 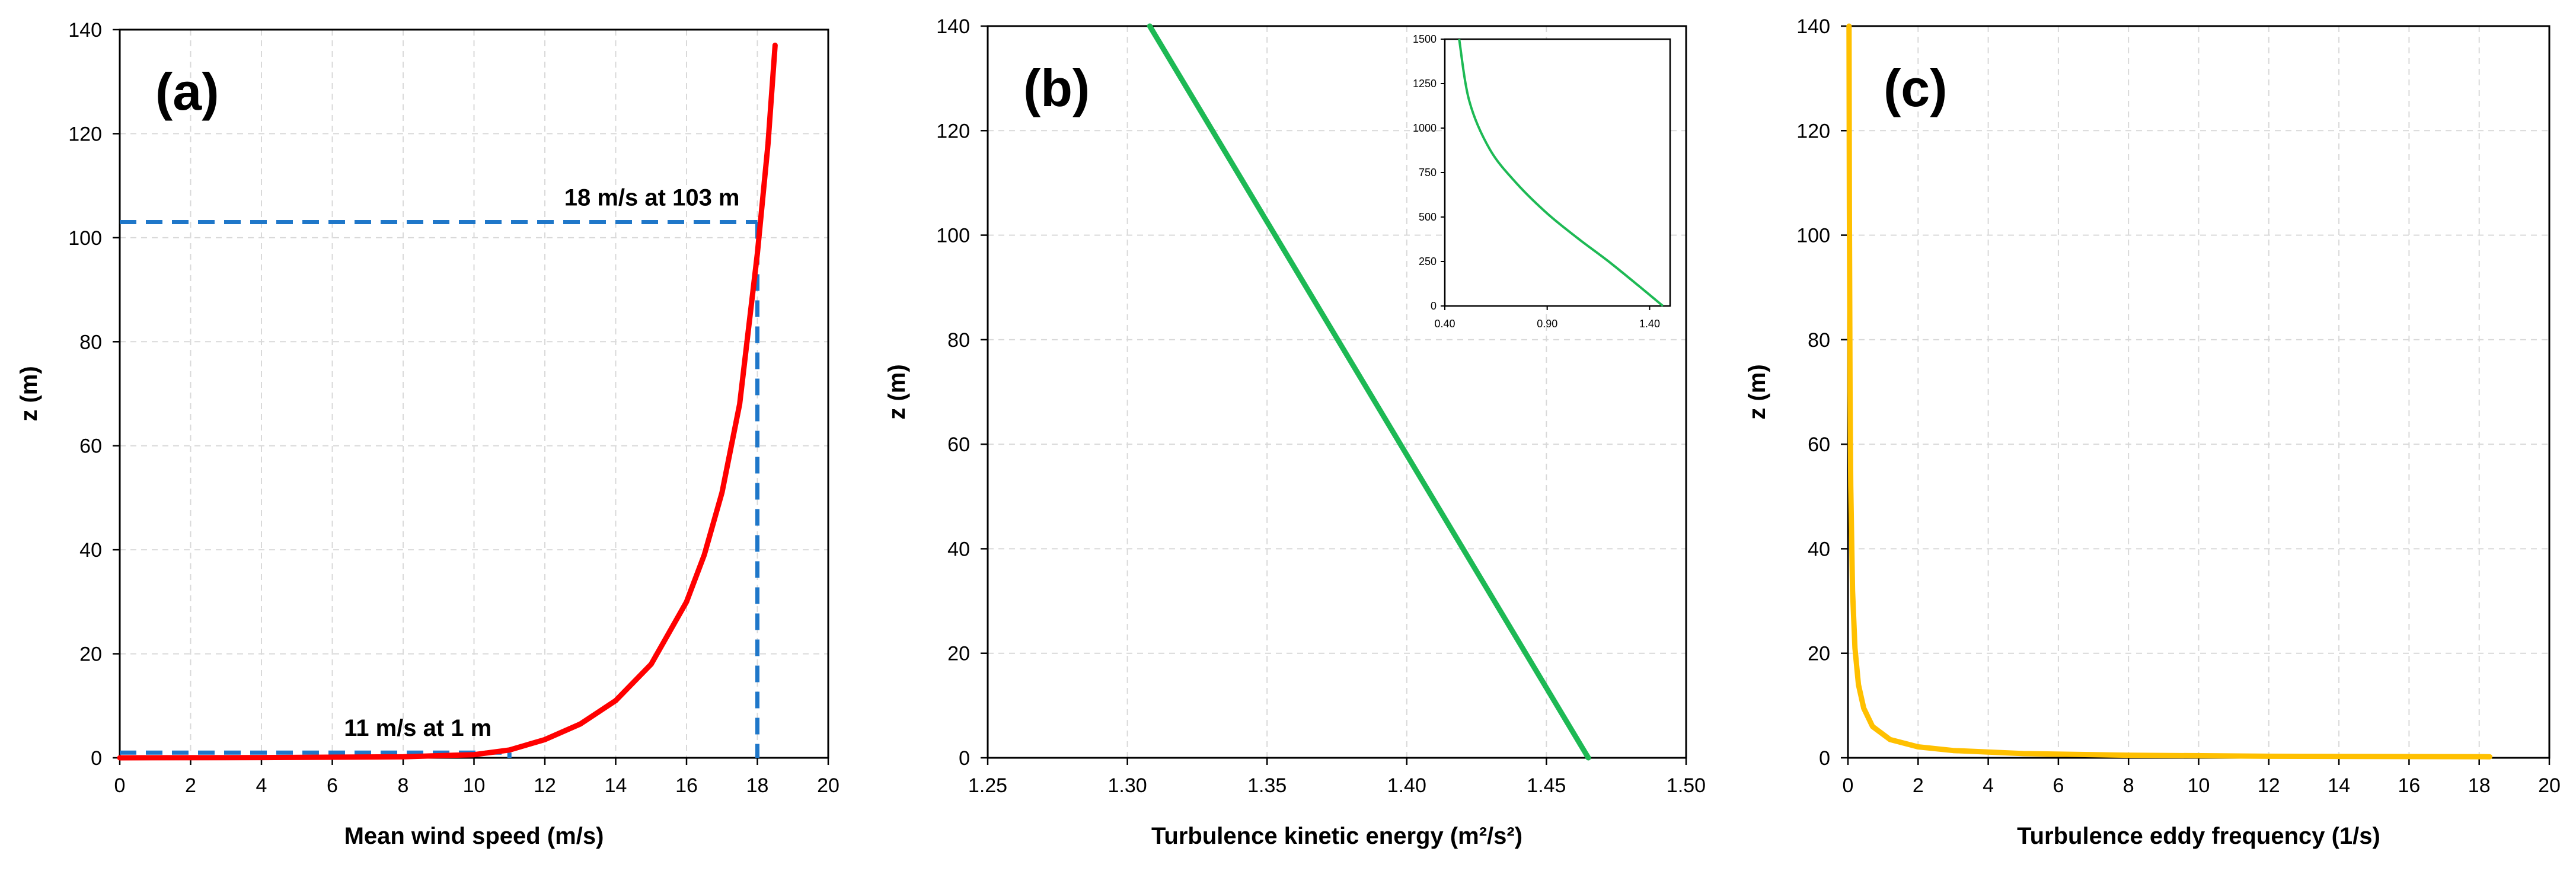 What do you see at coordinates (987, 785) in the screenshot?
I see `x-tick-label: 1.25` at bounding box center [987, 785].